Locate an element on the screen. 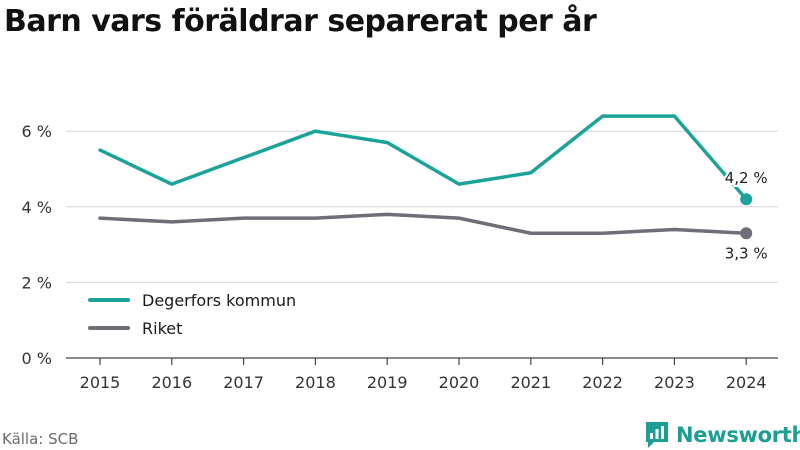  y-tick-label: 0 % is located at coordinates (37, 358).